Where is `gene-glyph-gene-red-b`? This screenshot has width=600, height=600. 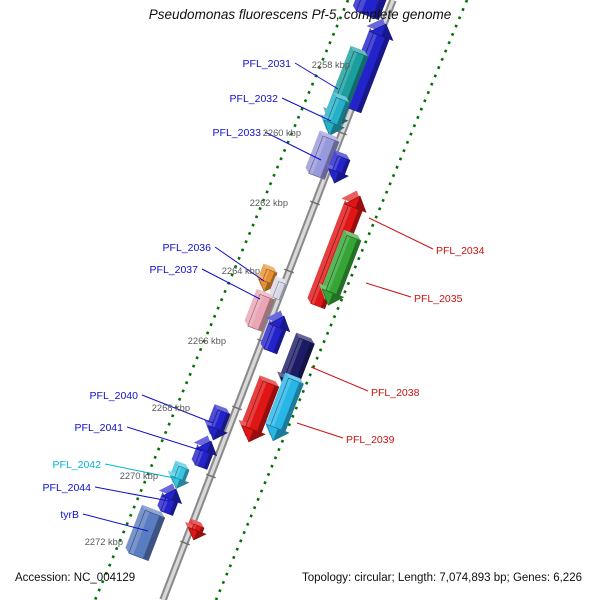 gene-glyph-gene-red-b is located at coordinates (194, 530).